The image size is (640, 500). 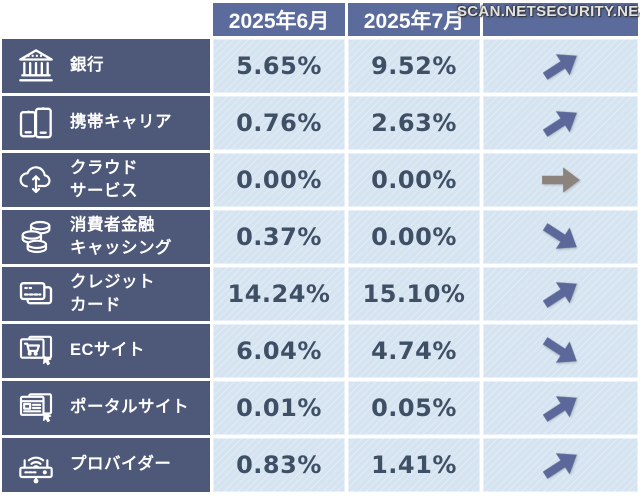 What do you see at coordinates (36, 66) in the screenshot?
I see `bank-icon` at bounding box center [36, 66].